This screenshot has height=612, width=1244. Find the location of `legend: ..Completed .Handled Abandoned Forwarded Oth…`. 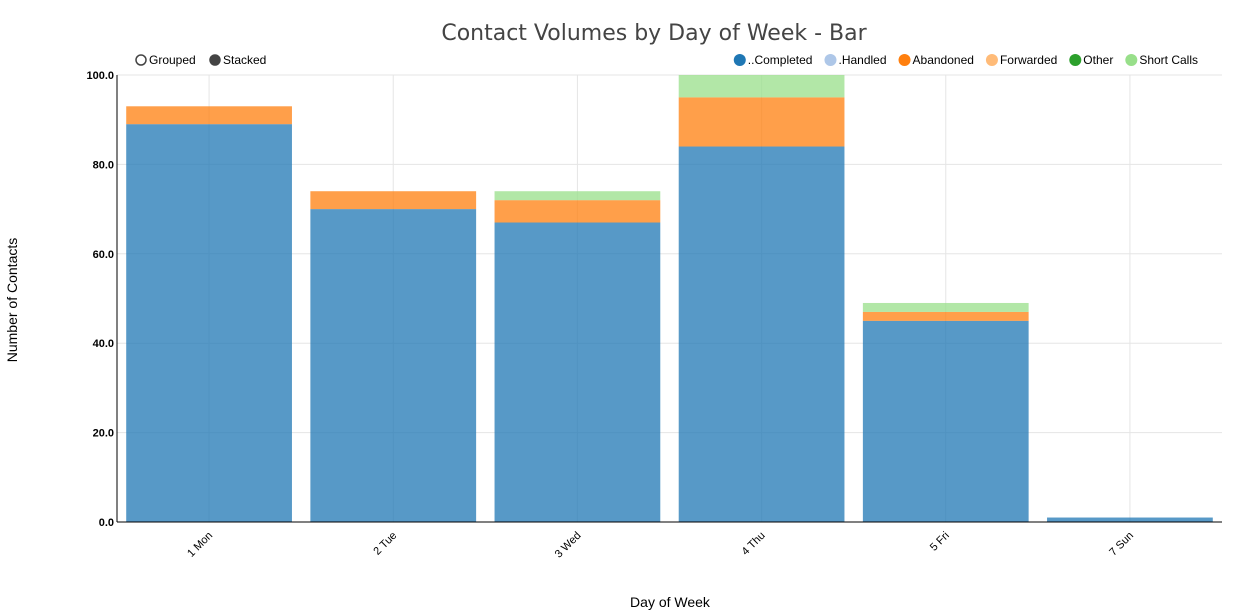

legend: ..Completed .Handled Abandoned Forwarded Oth… is located at coordinates (965, 60).